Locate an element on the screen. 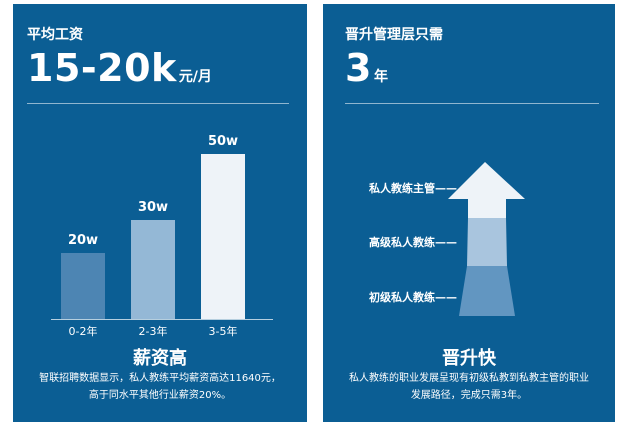 The height and width of the screenshot is (428, 624). salary-big-value: 15-20k 元/月 is located at coordinates (119, 68).